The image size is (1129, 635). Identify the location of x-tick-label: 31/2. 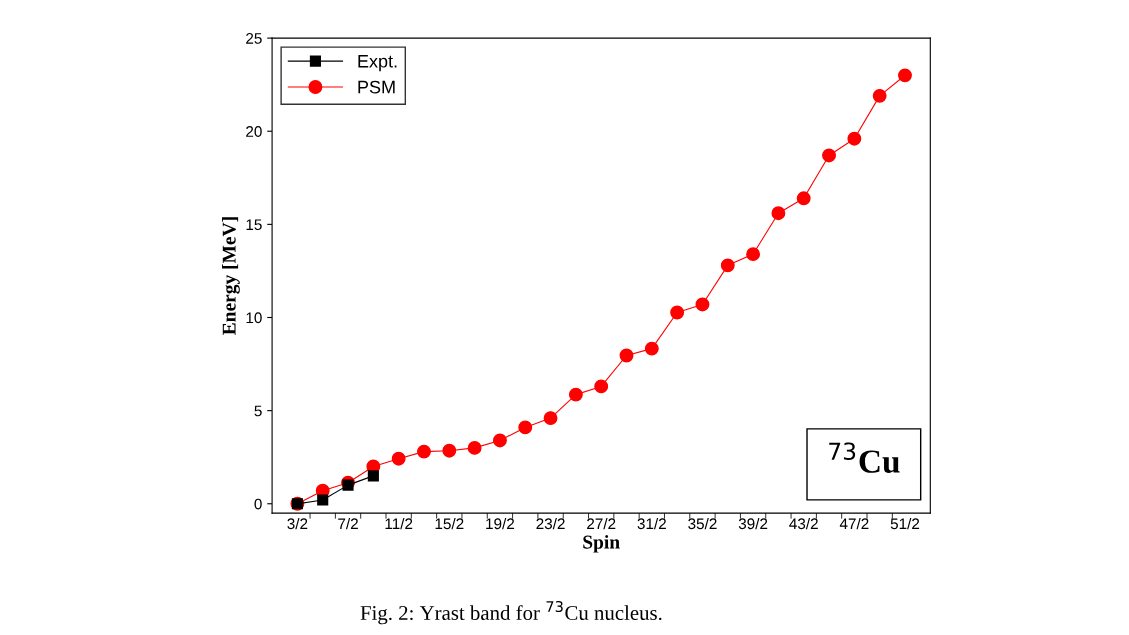
(651, 523).